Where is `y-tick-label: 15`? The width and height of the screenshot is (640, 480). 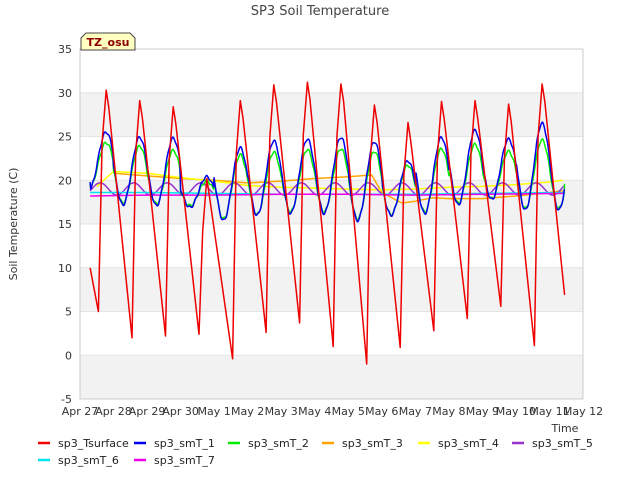
y-tick-label: 15 is located at coordinates (65, 224).